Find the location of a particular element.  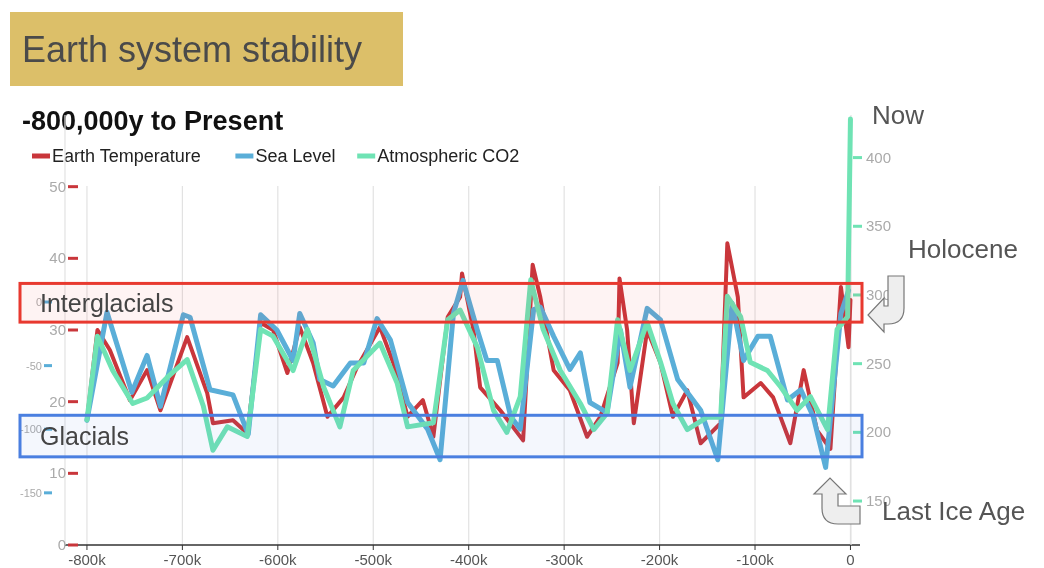

x-tick-label: -200k is located at coordinates (659, 559).